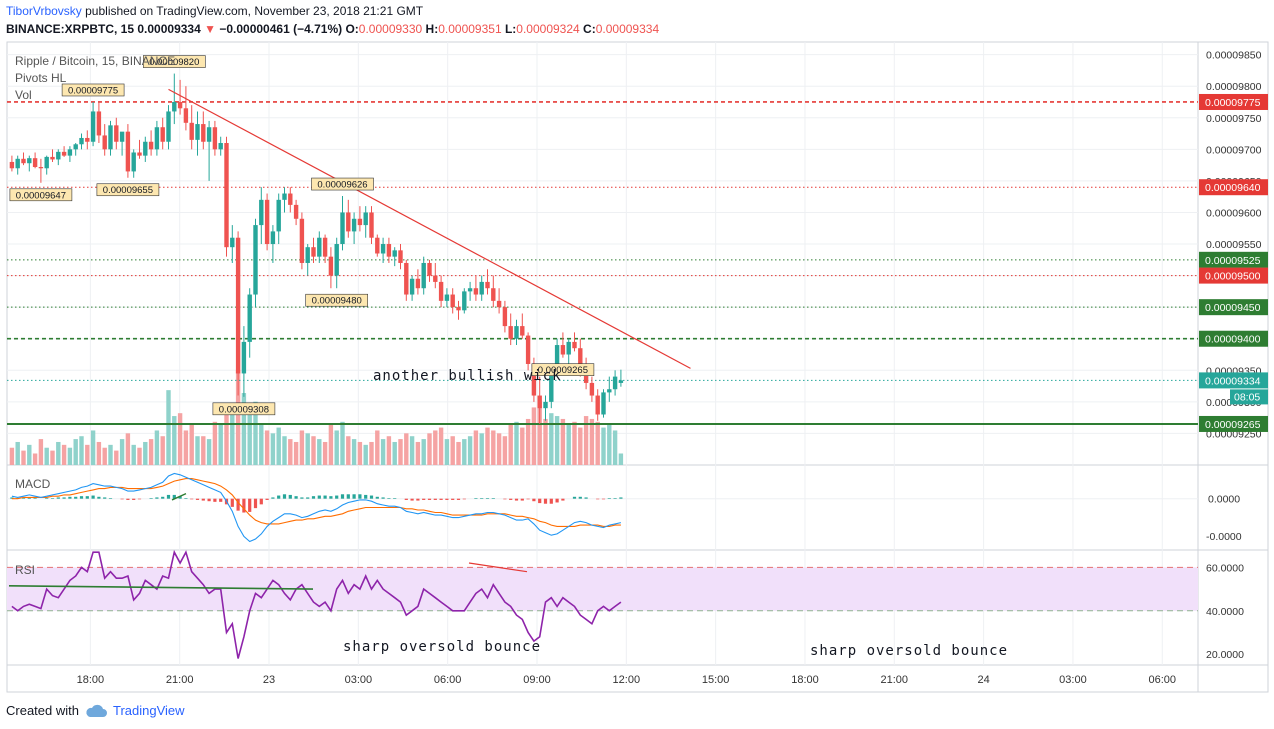 This screenshot has height=729, width=1274. What do you see at coordinates (91, 680) in the screenshot?
I see `time-tick-label: 18:00` at bounding box center [91, 680].